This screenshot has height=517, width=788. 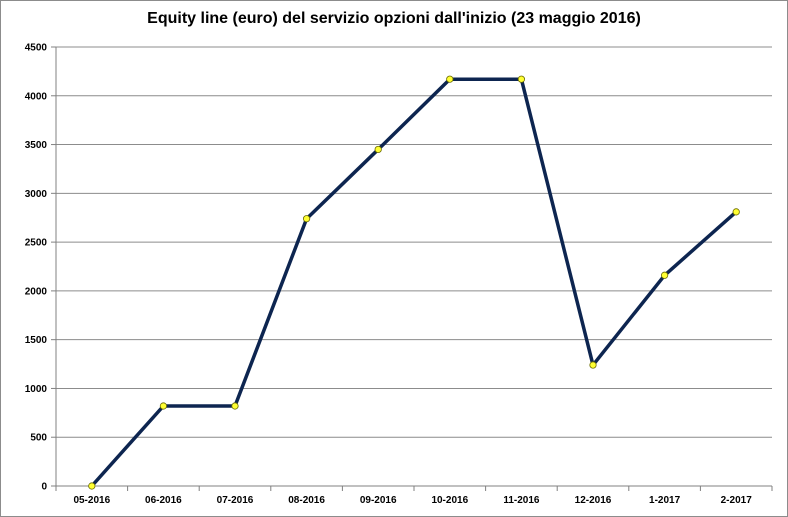 What do you see at coordinates (36, 48) in the screenshot?
I see `y-tick-label: 4500` at bounding box center [36, 48].